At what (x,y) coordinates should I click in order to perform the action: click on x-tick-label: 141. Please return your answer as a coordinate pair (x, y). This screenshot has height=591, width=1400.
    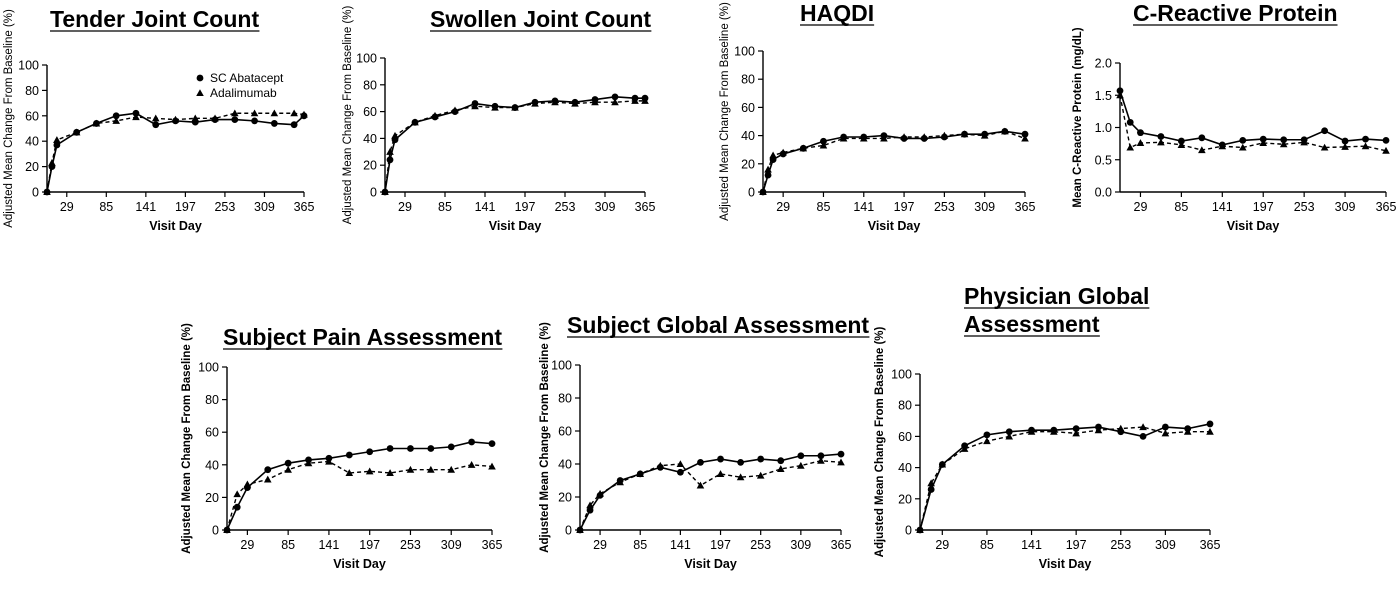
    Looking at the image, I should click on (1031, 545).